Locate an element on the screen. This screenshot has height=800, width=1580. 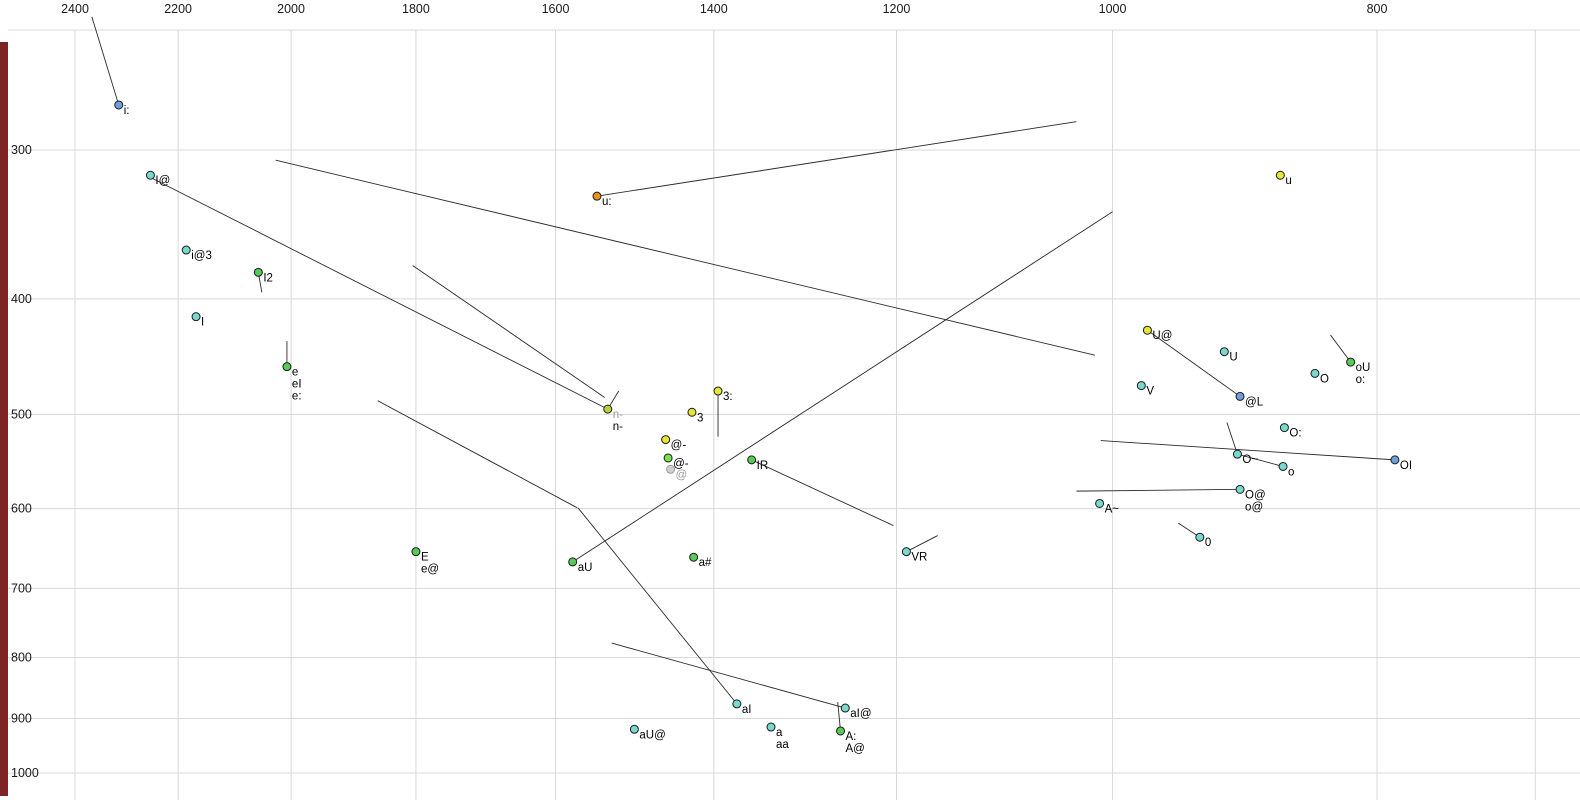
y-tick-label: 400 is located at coordinates (21, 299).